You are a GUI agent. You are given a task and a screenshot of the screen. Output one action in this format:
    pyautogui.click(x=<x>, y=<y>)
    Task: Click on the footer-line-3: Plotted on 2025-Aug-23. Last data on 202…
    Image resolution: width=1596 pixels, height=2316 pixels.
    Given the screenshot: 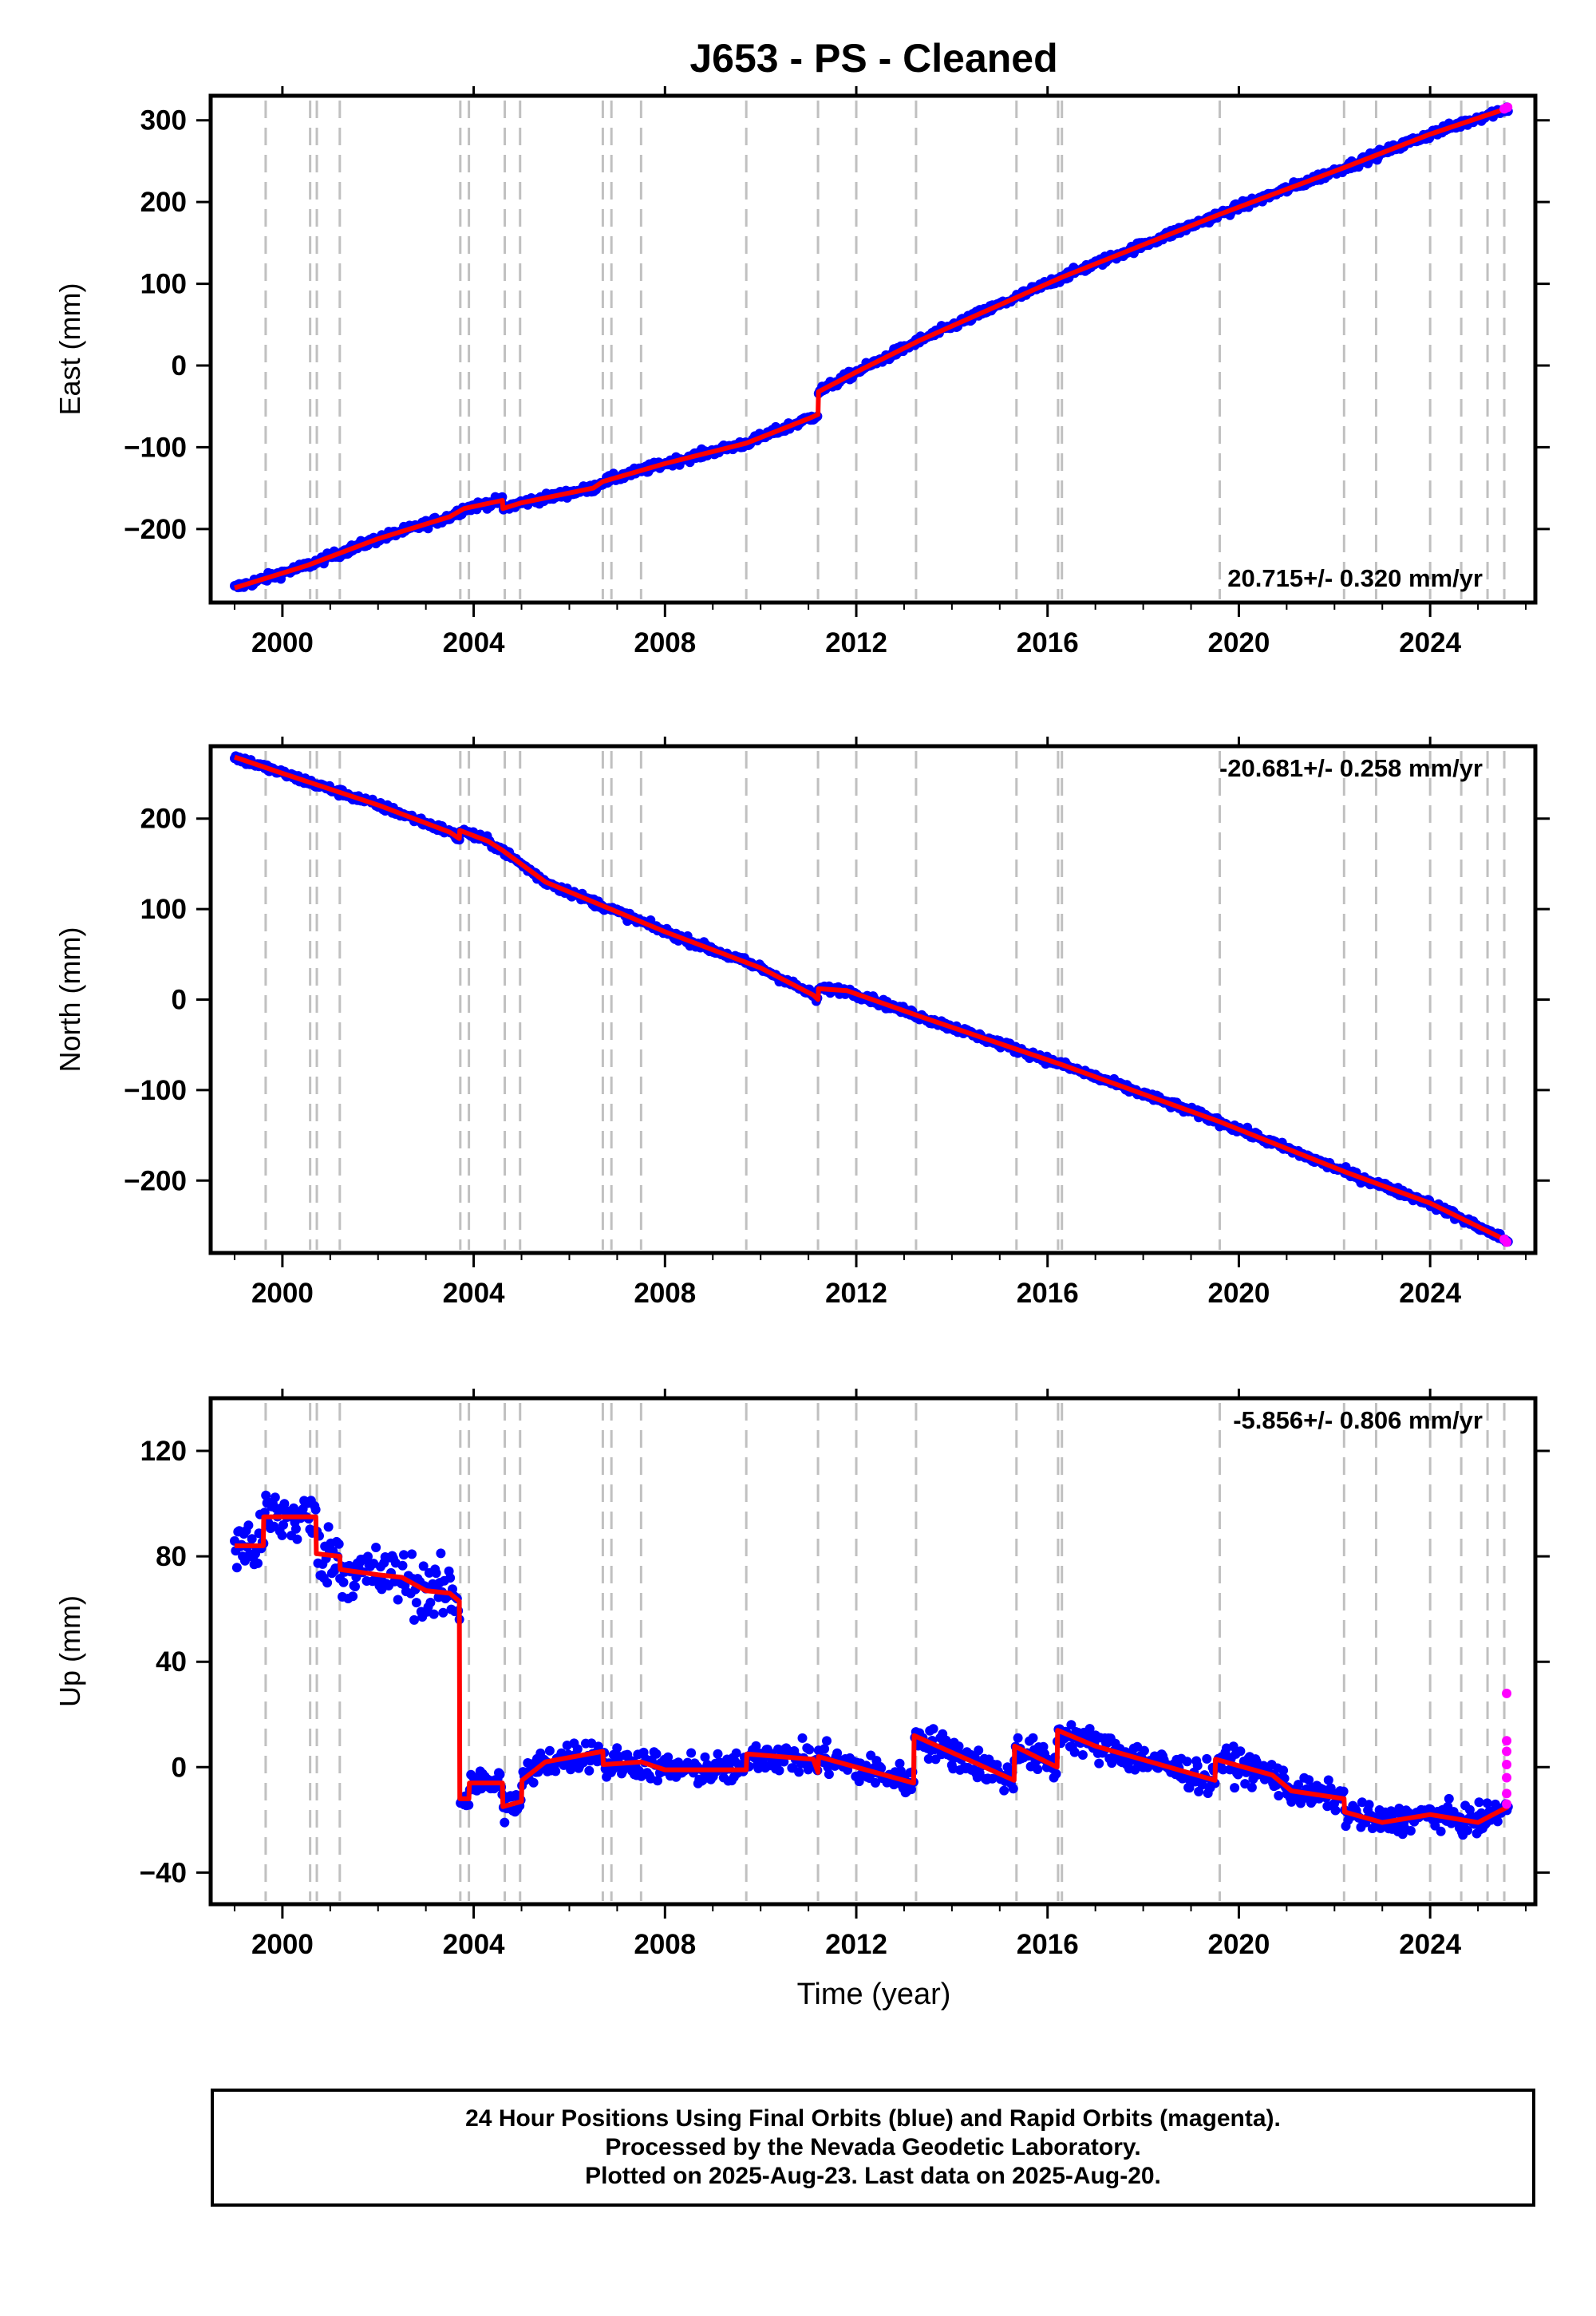 What is the action you would take?
    pyautogui.click(x=873, y=2176)
    